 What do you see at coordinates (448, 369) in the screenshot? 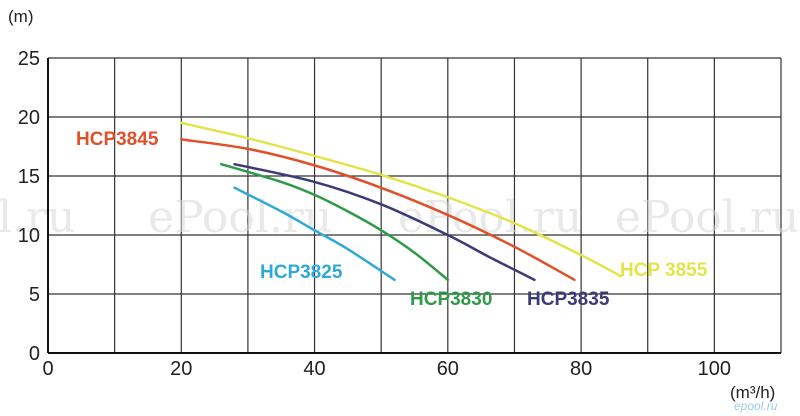
I see `x-tick-label: 60` at bounding box center [448, 369].